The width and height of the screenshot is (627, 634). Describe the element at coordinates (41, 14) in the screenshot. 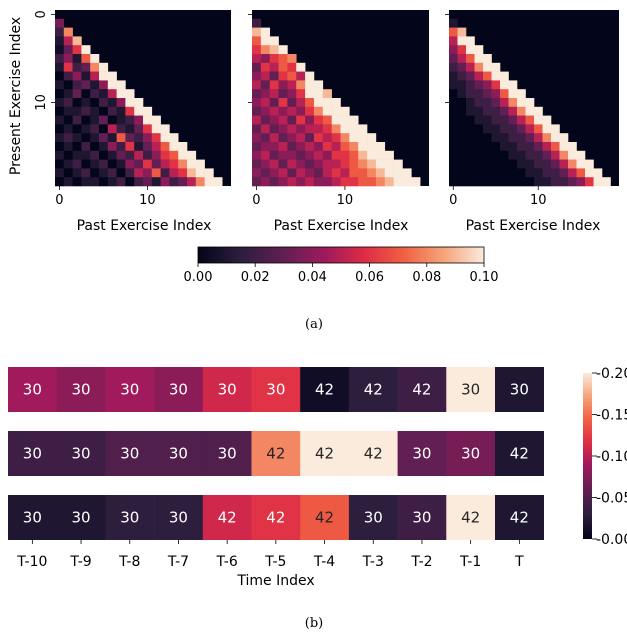

I see `y-tick-label: 0` at that location.